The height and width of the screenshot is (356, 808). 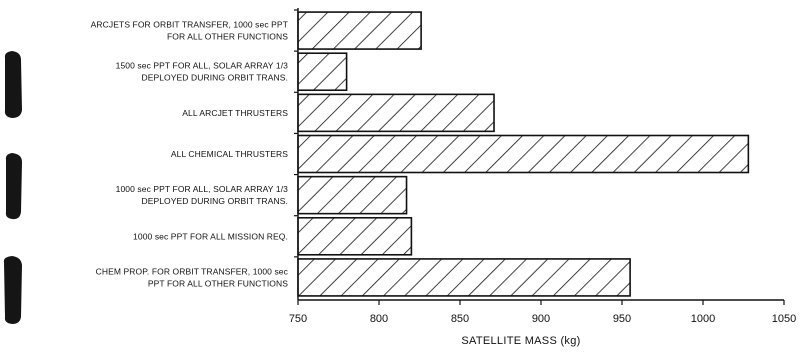 What do you see at coordinates (202, 189) in the screenshot?
I see `category-label-5-line-1: 1000 sec PPT FOR ALL, SOLAR ARRAY 1/3` at bounding box center [202, 189].